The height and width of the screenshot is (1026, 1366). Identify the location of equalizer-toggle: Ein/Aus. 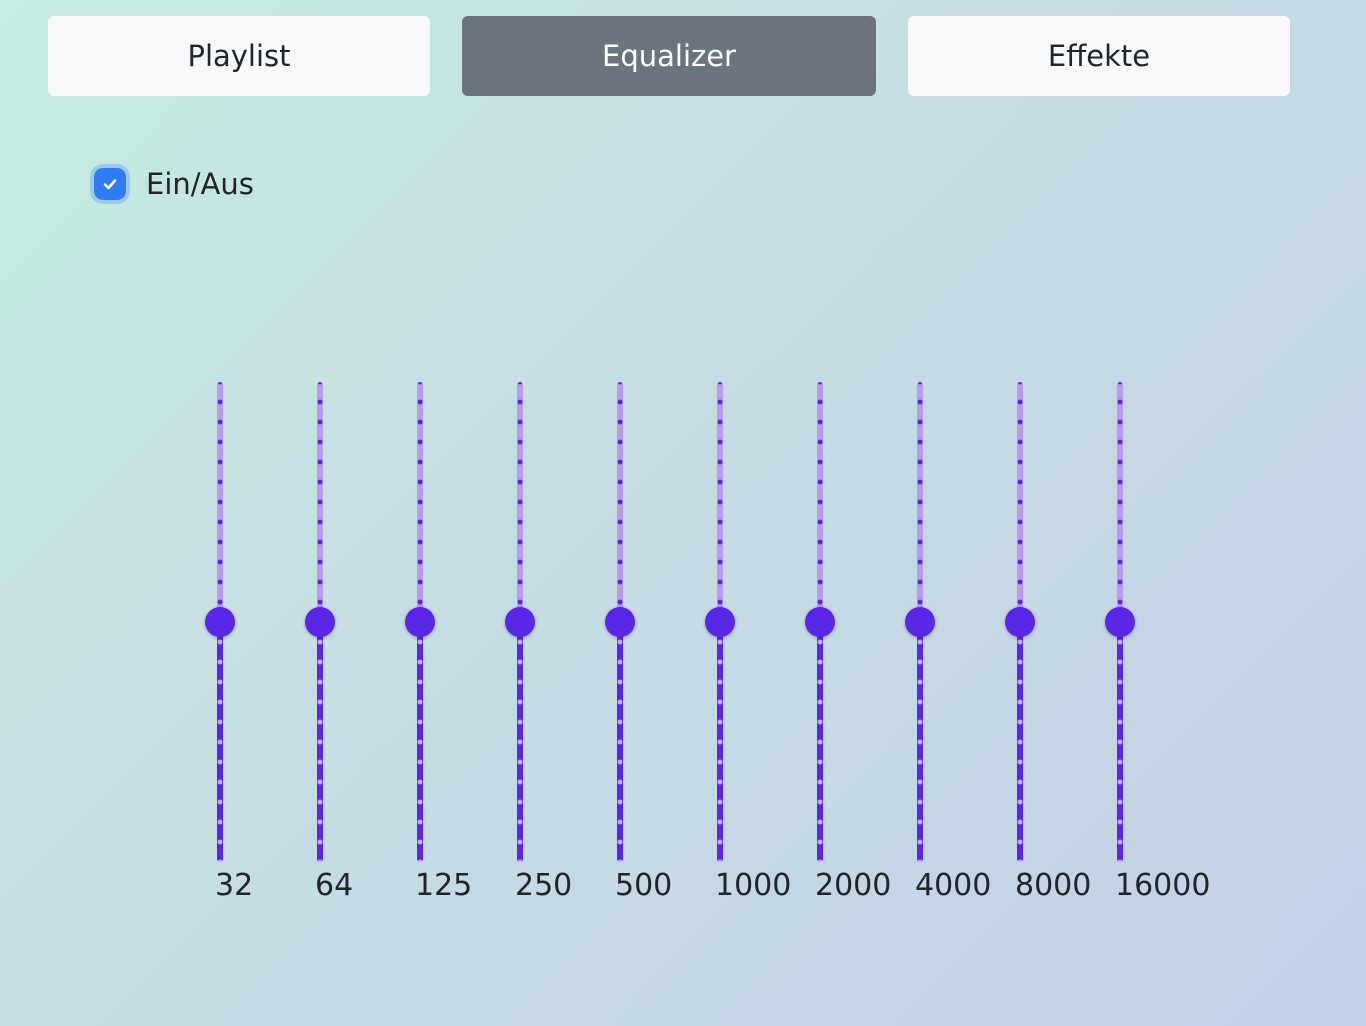
(174, 184).